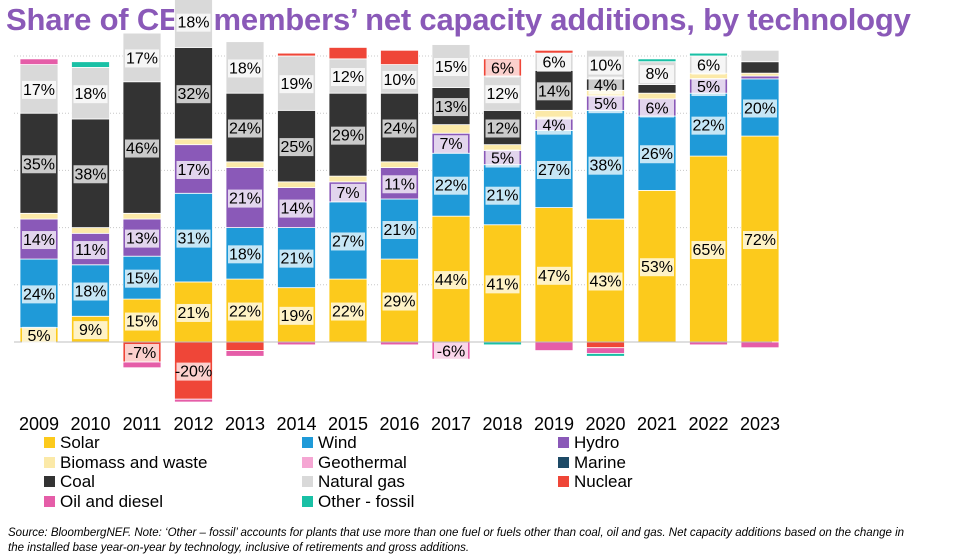  Describe the element at coordinates (760, 108) in the screenshot. I see `data-label: 20%` at that location.